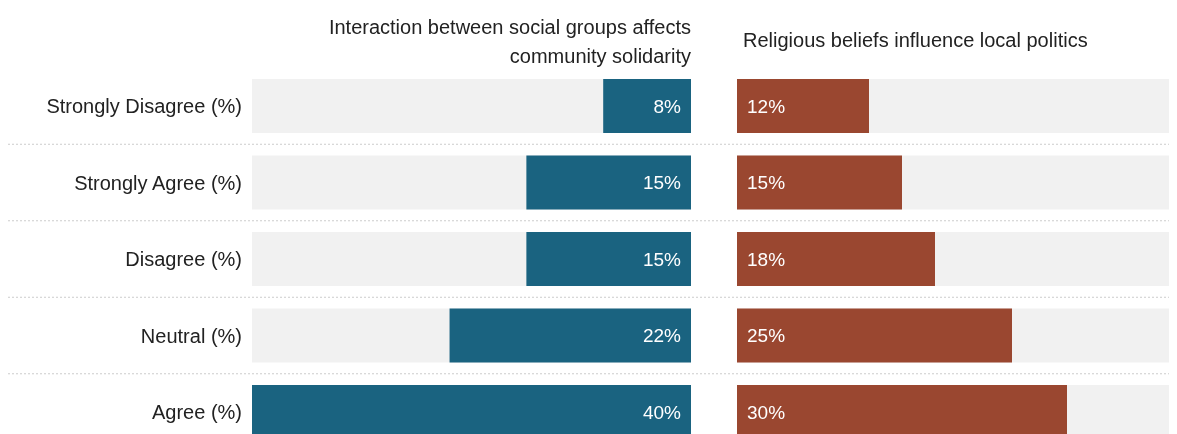 This screenshot has height=434, width=1177. What do you see at coordinates (766, 106) in the screenshot?
I see `data-label: 12%` at bounding box center [766, 106].